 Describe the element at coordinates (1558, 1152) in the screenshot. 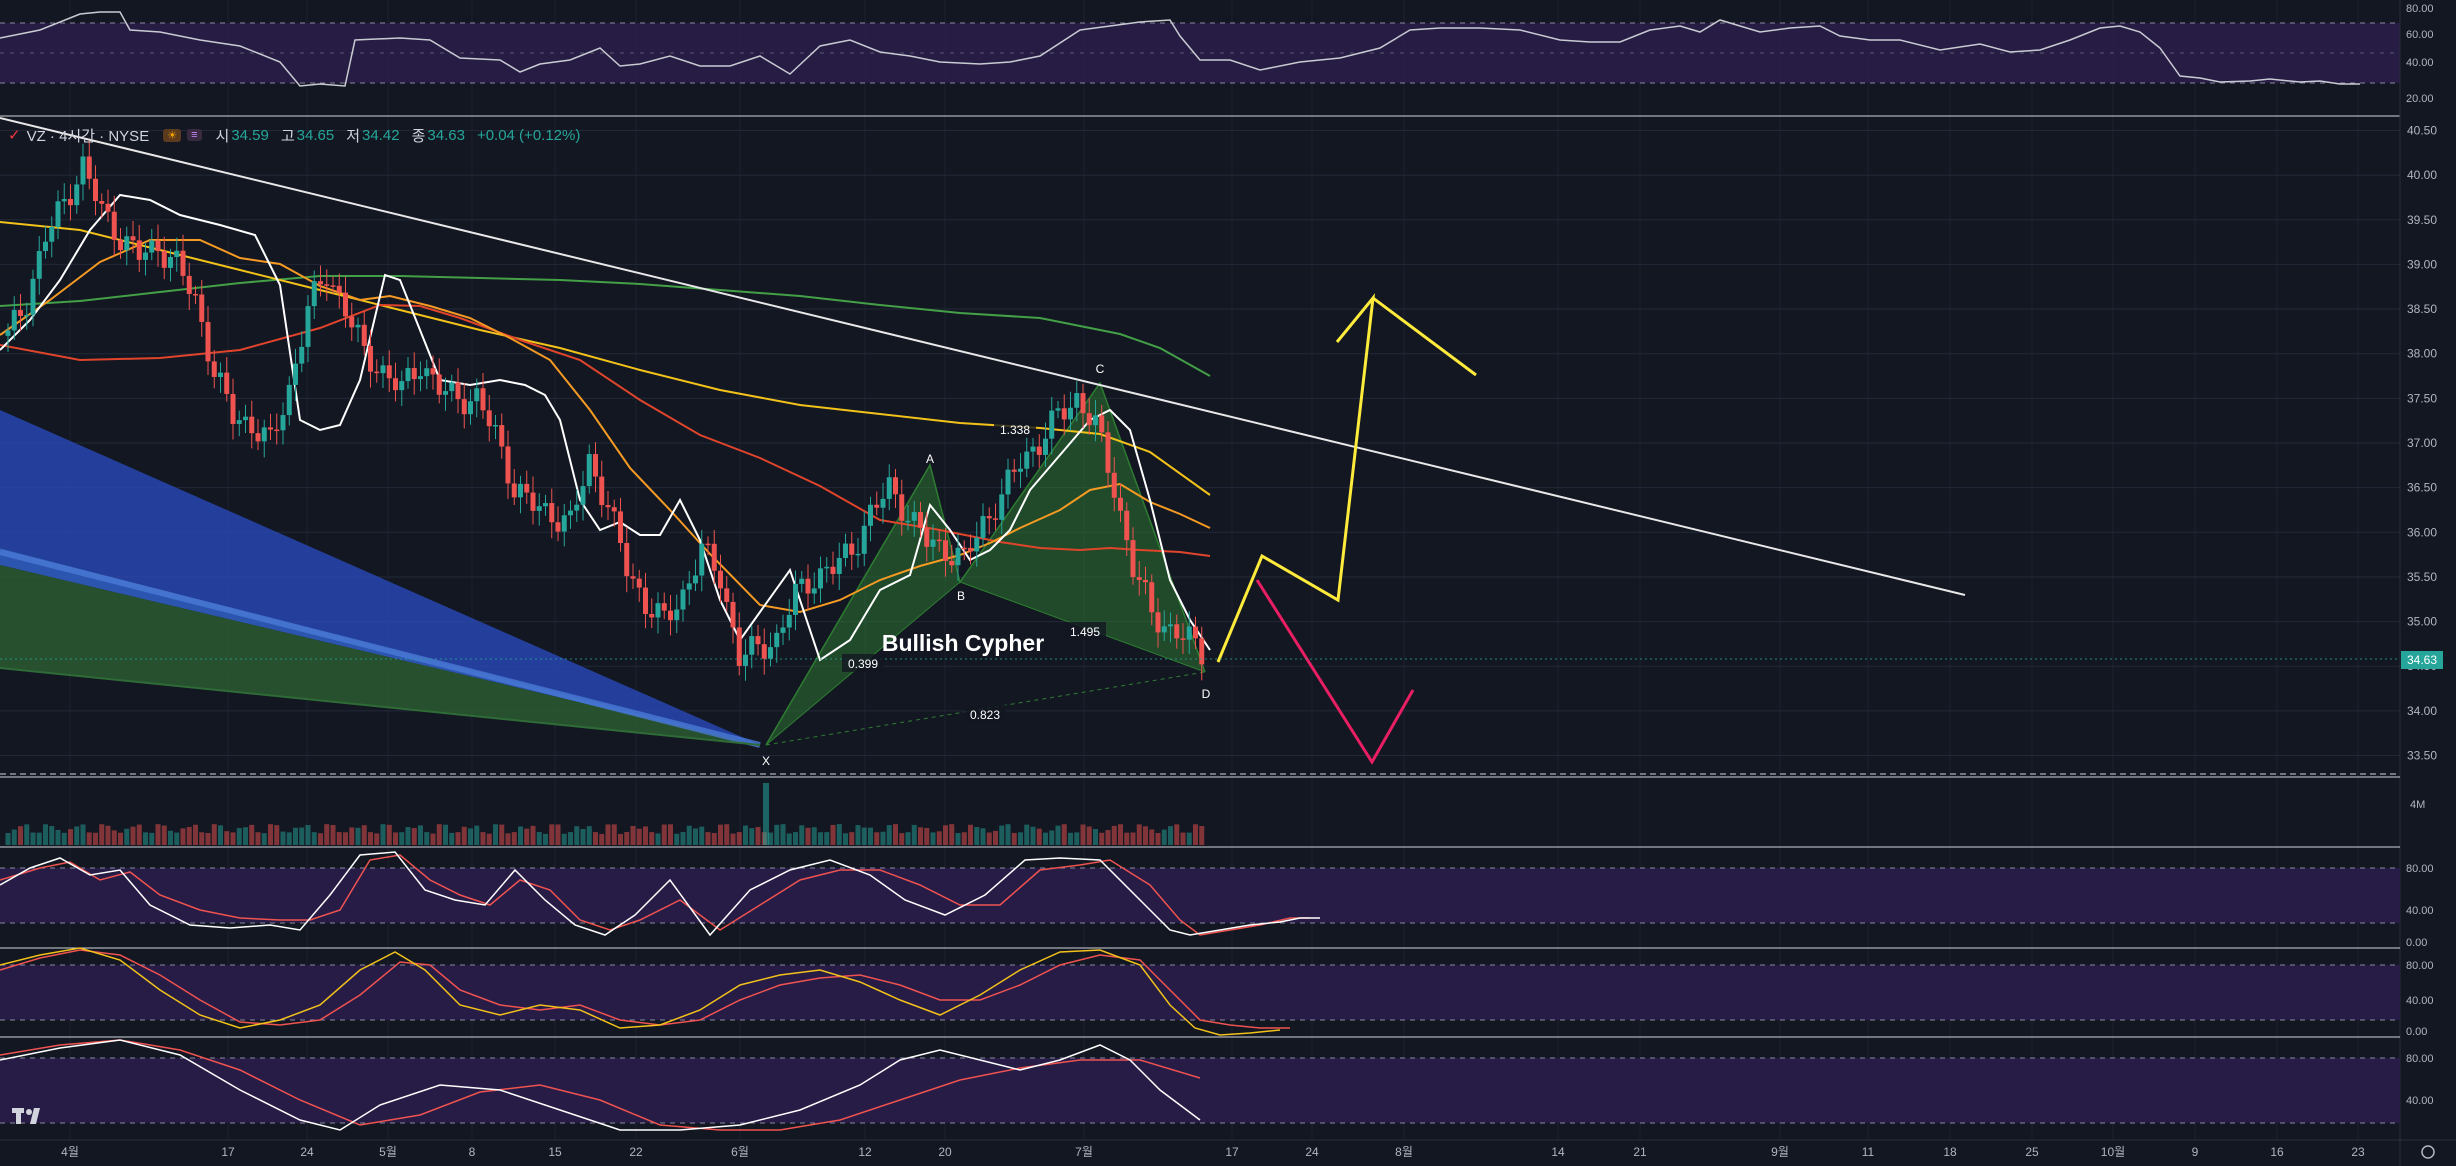

I see `time-tick: 14` at that location.